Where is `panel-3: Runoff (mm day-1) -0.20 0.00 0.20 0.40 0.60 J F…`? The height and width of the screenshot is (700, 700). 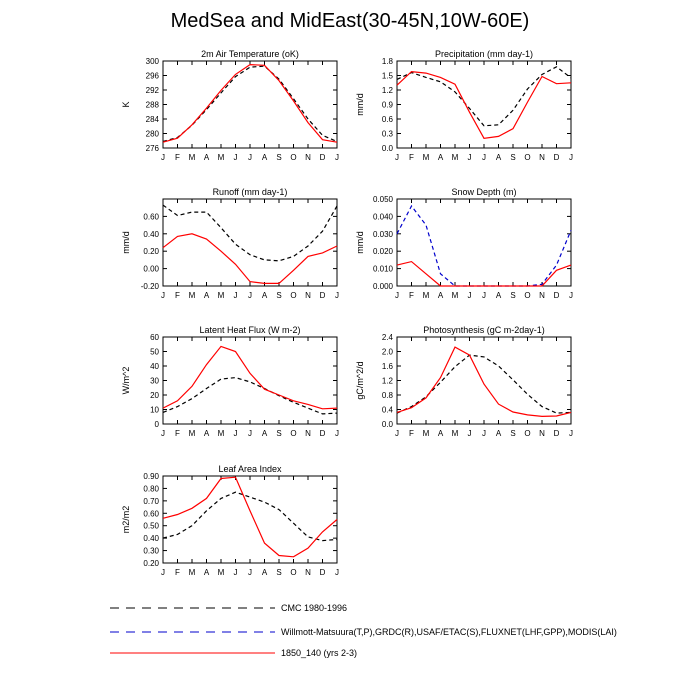
panel-3: Runoff (mm day-1) -0.20 0.00 0.20 0.40 0.60 J F… is located at coordinates (230, 243).